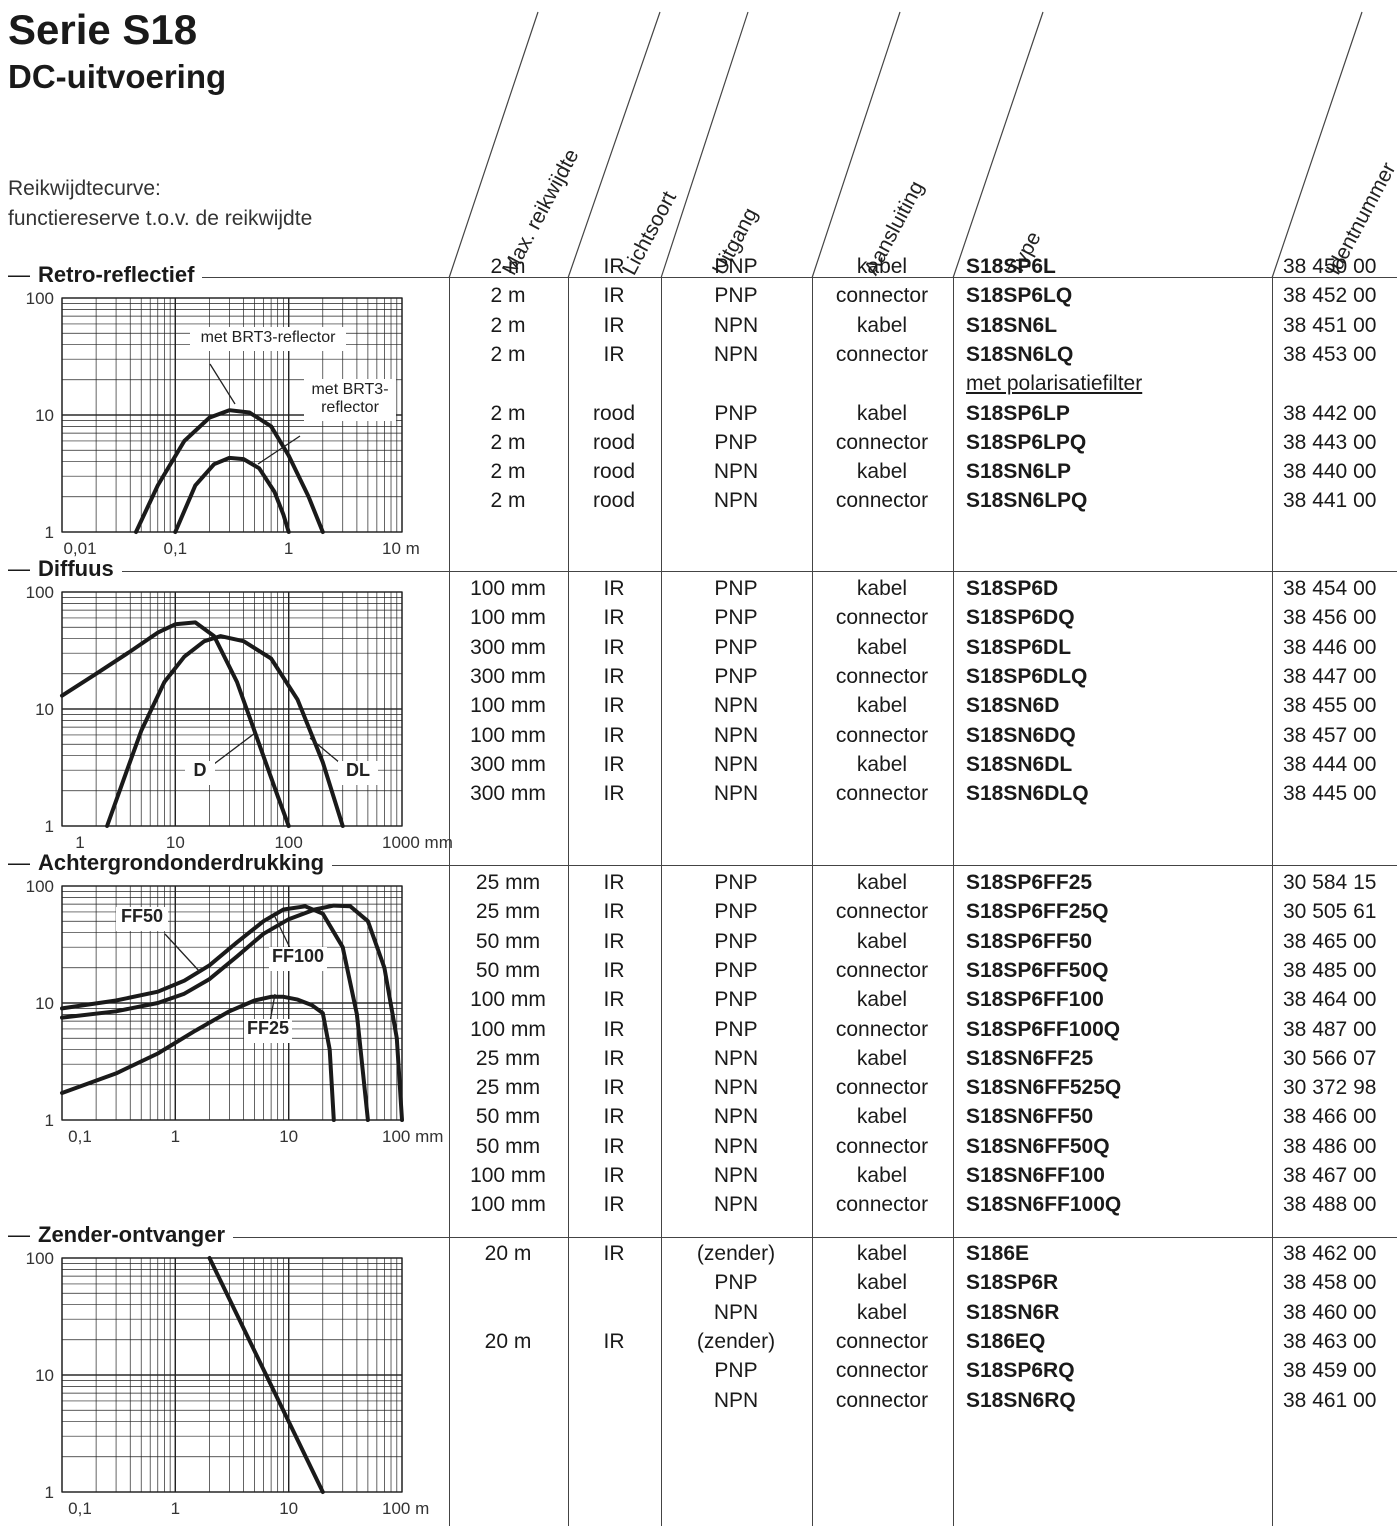 The width and height of the screenshot is (1397, 1526). What do you see at coordinates (1330, 1400) in the screenshot?
I see `ident-number-cell: 38 461 00` at bounding box center [1330, 1400].